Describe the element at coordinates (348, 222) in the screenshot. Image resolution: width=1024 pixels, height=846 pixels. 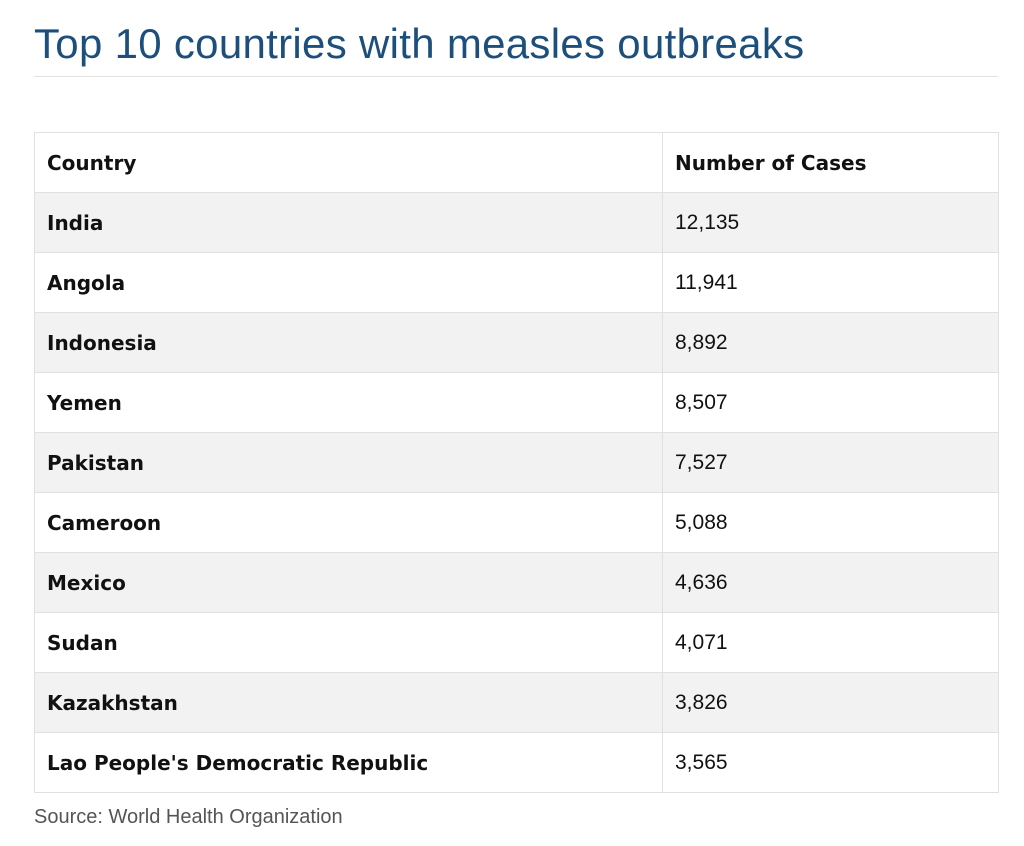
I see `country-cell: India` at that location.